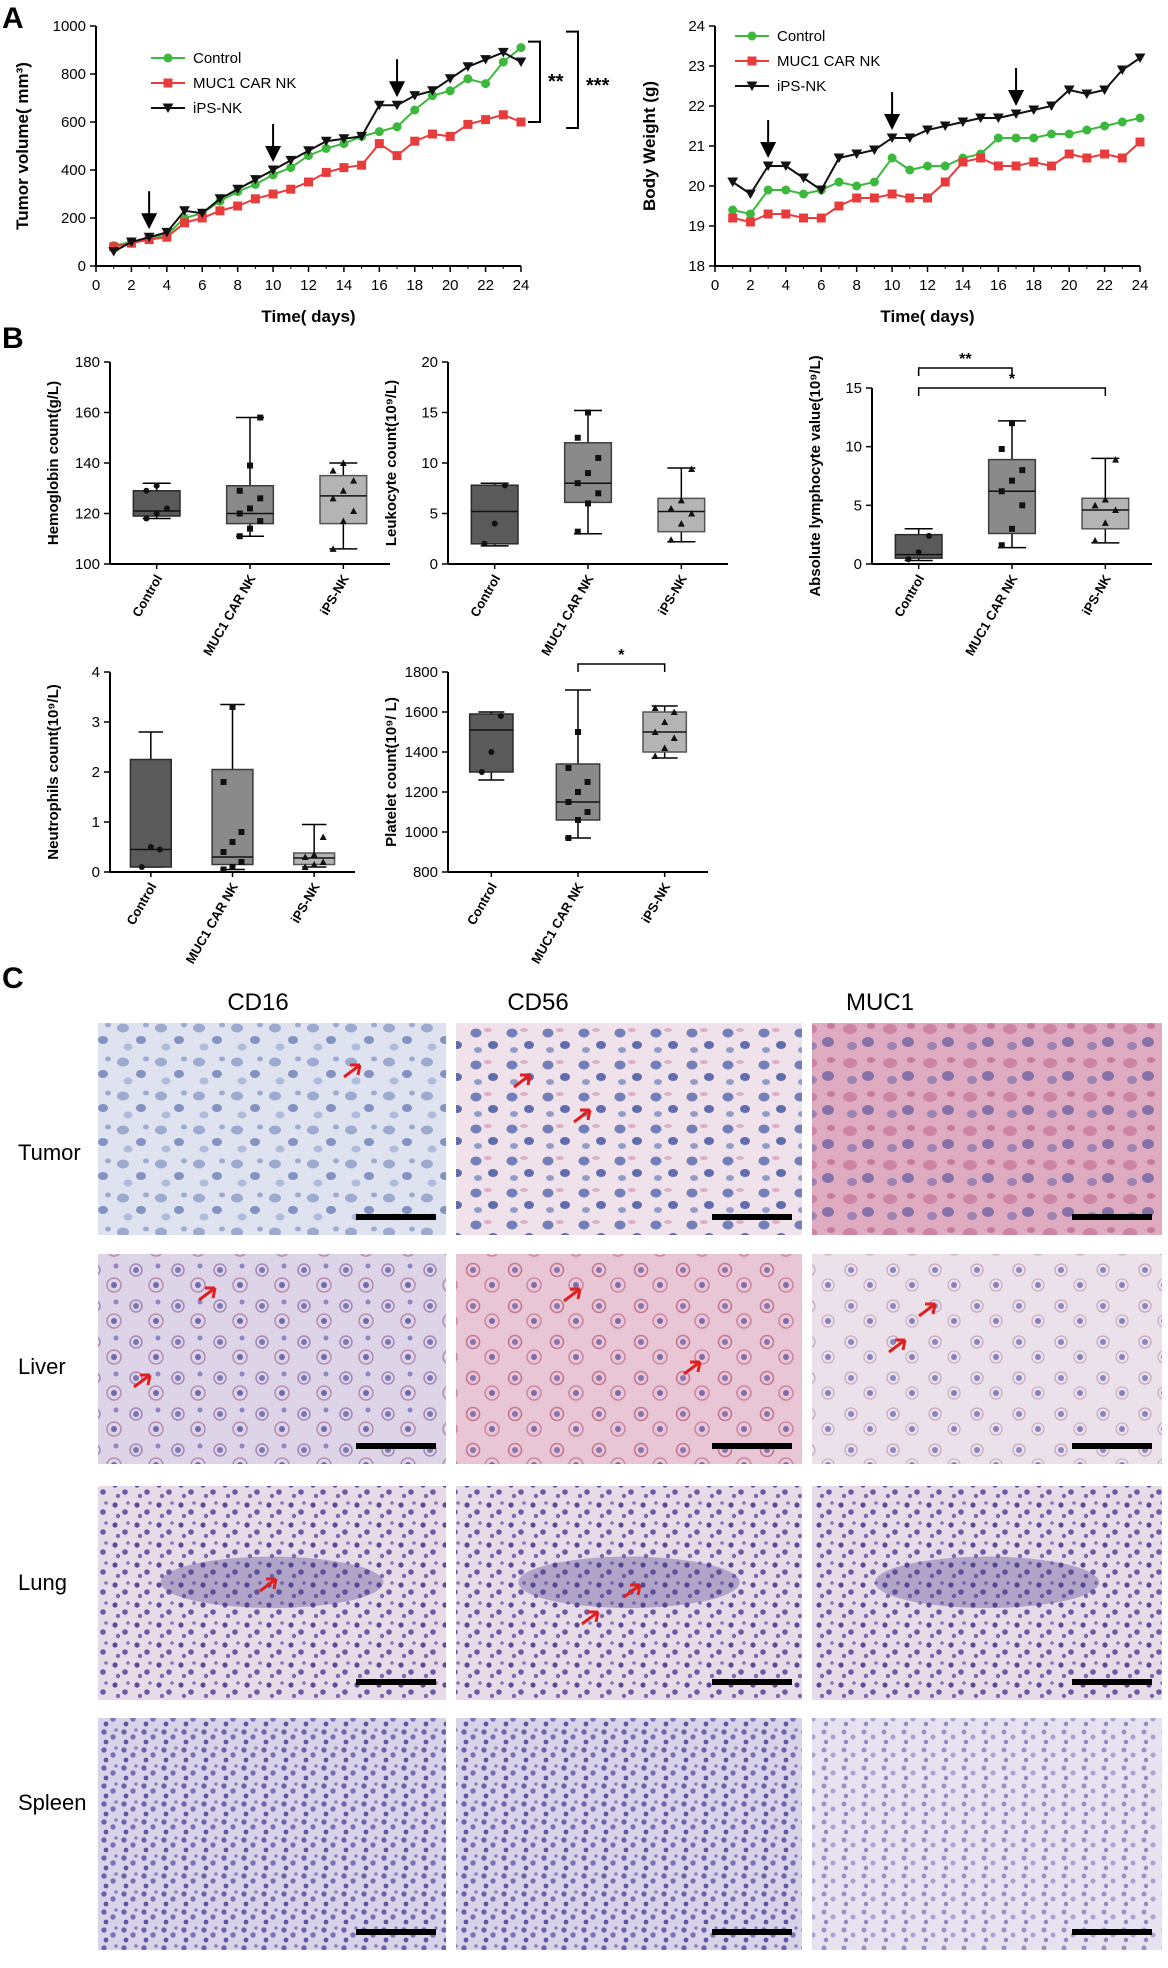 This screenshot has height=1968, width=1168. Describe the element at coordinates (434, 514) in the screenshot. I see `y-tick-label: 5` at that location.